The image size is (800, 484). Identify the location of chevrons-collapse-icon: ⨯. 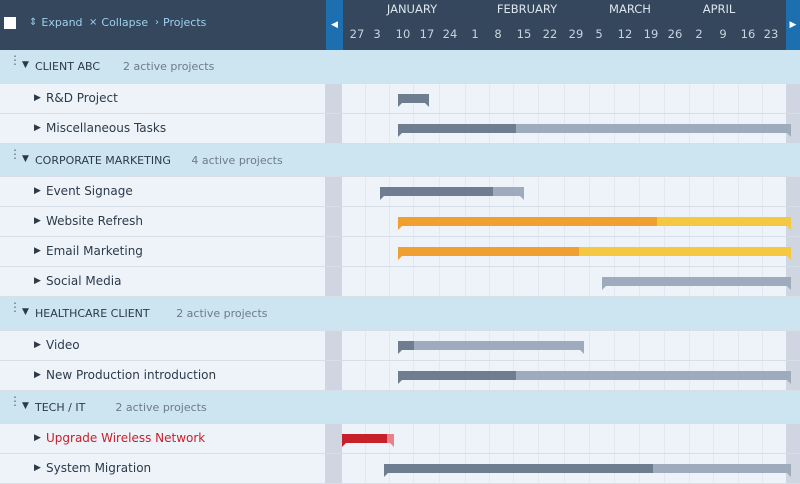
(93, 22).